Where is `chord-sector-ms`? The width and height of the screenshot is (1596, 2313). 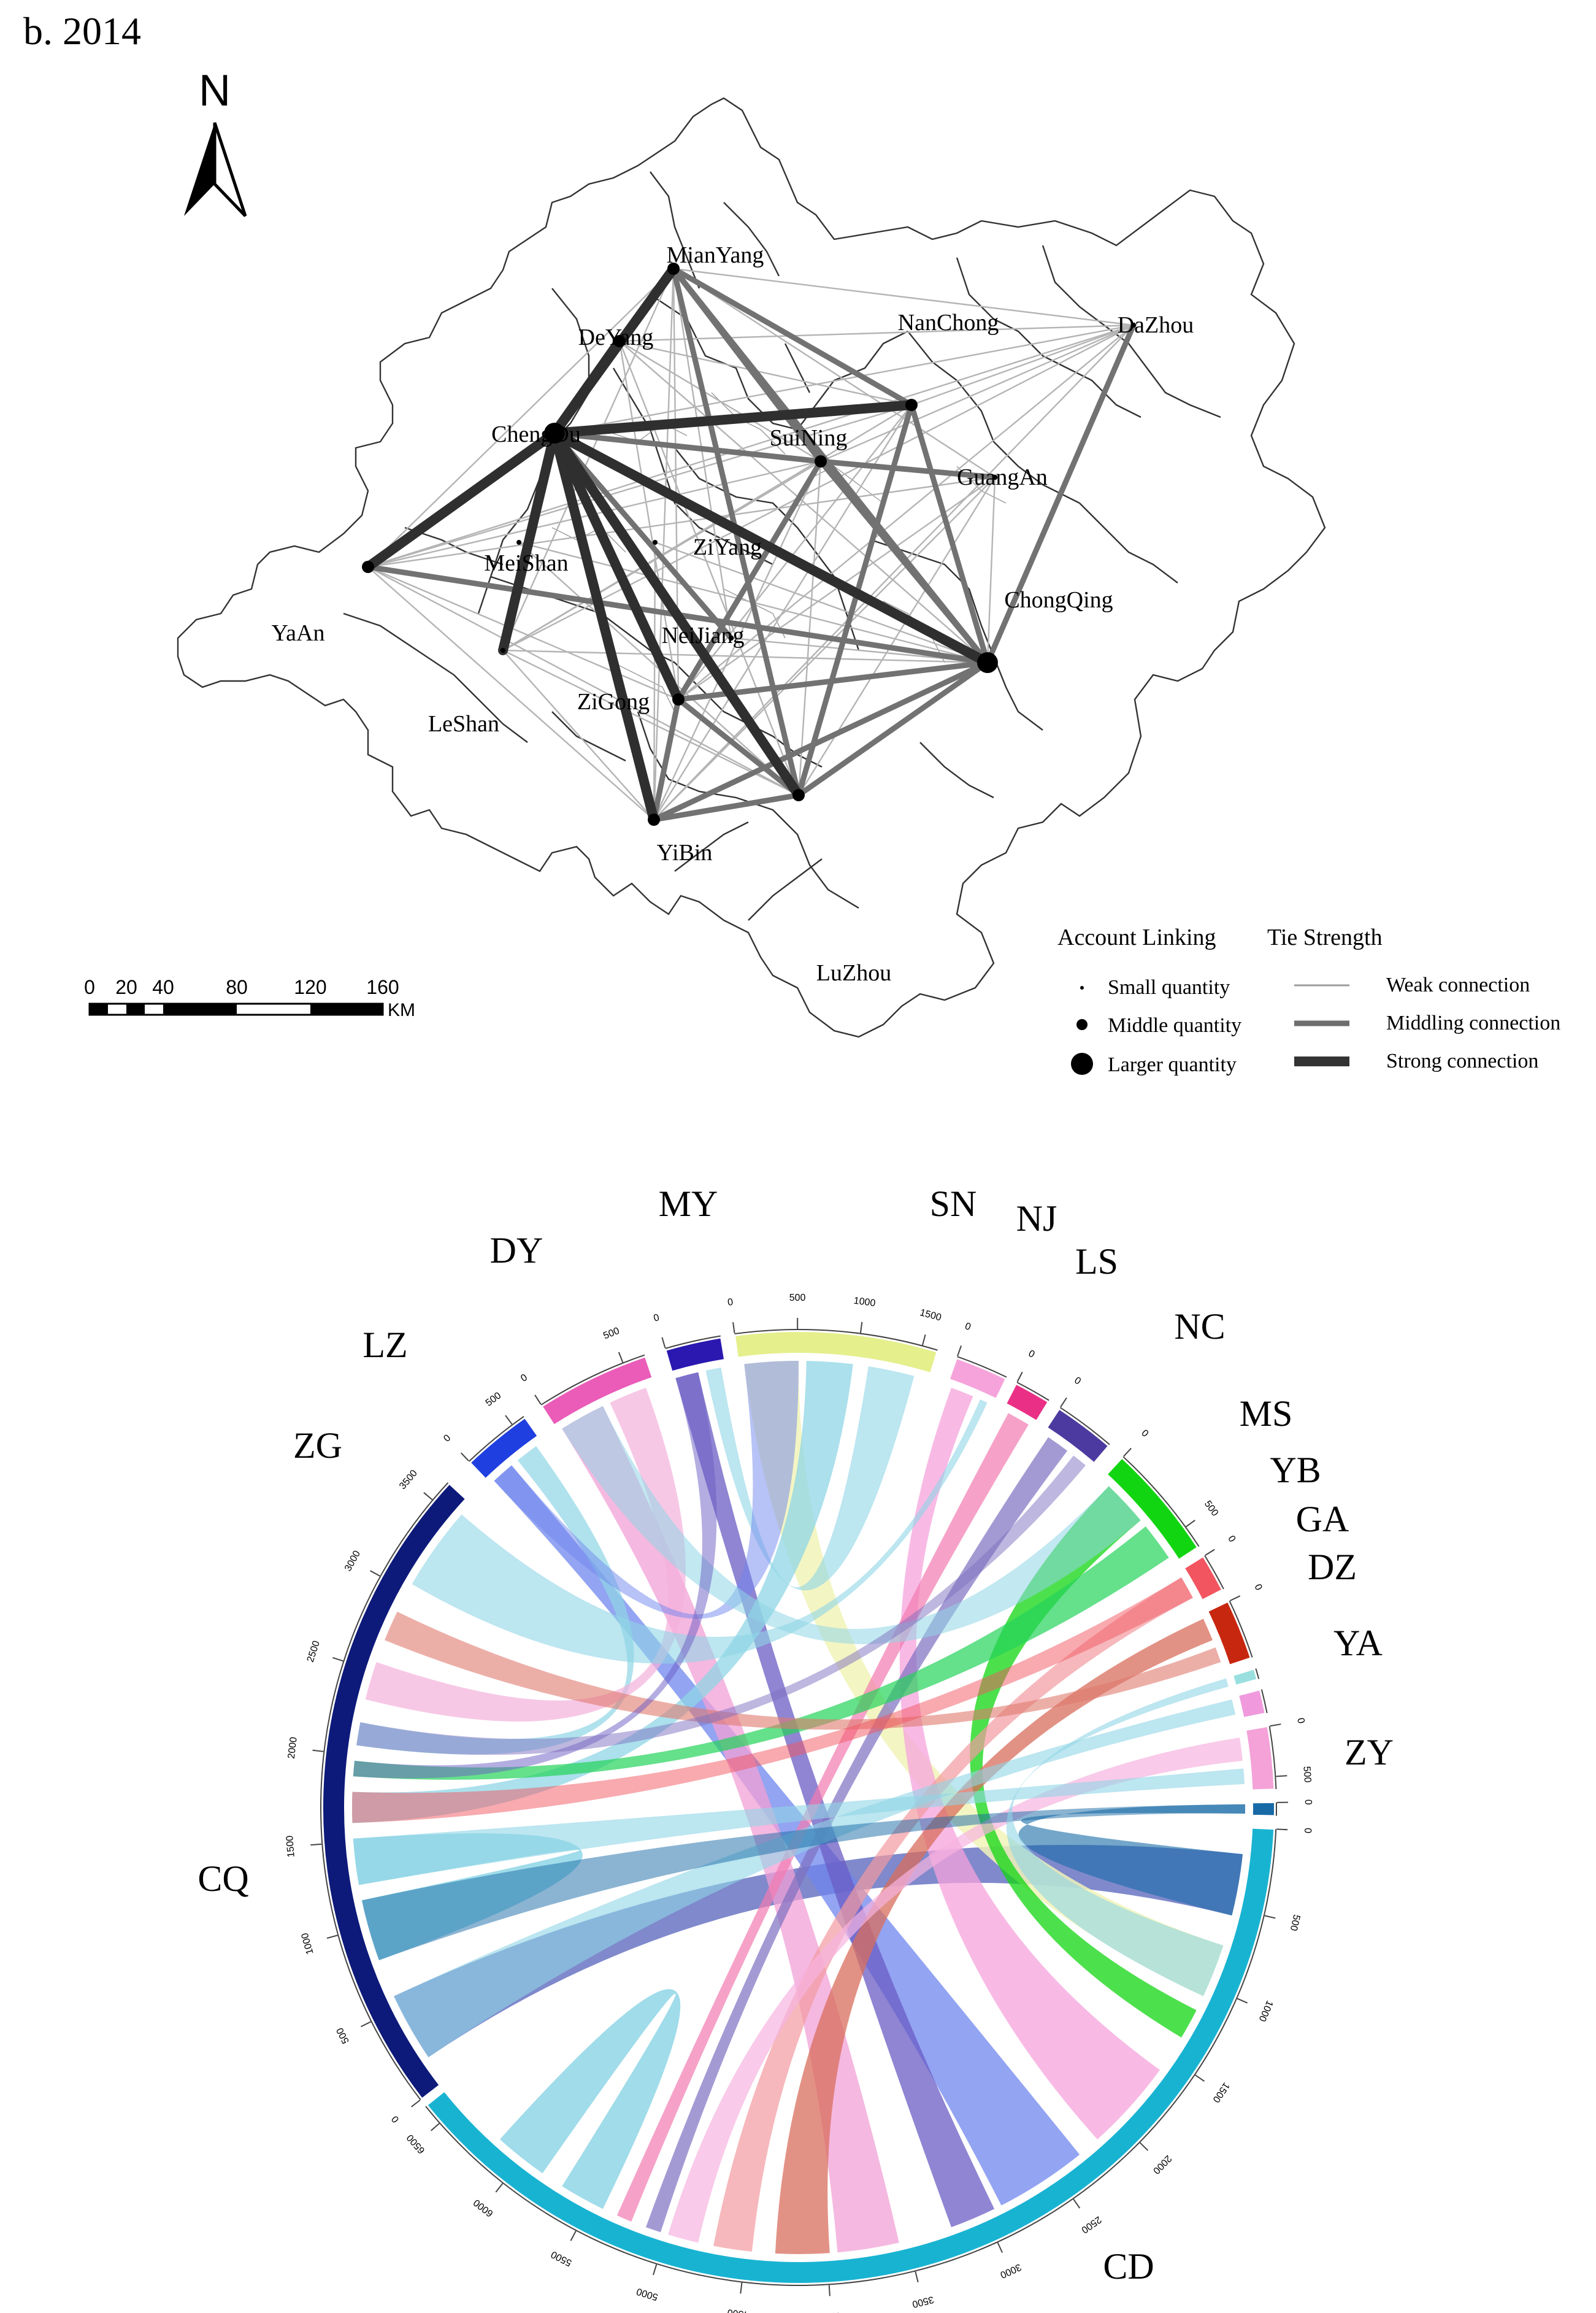
chord-sector-ms is located at coordinates (1203, 1578).